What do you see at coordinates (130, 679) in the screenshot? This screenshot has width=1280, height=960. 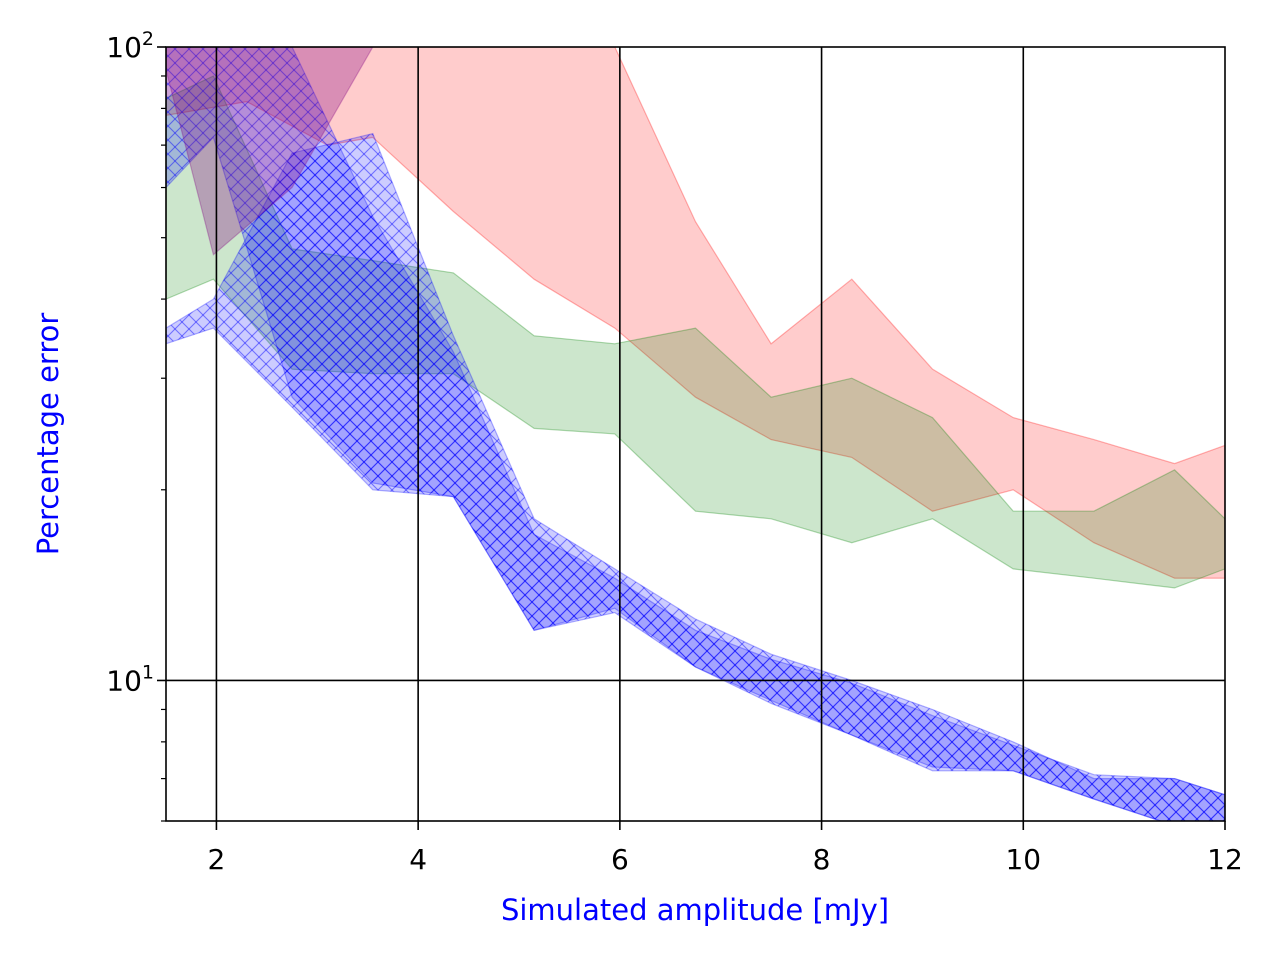 I see `y-tick-label-10: 10¹` at bounding box center [130, 679].